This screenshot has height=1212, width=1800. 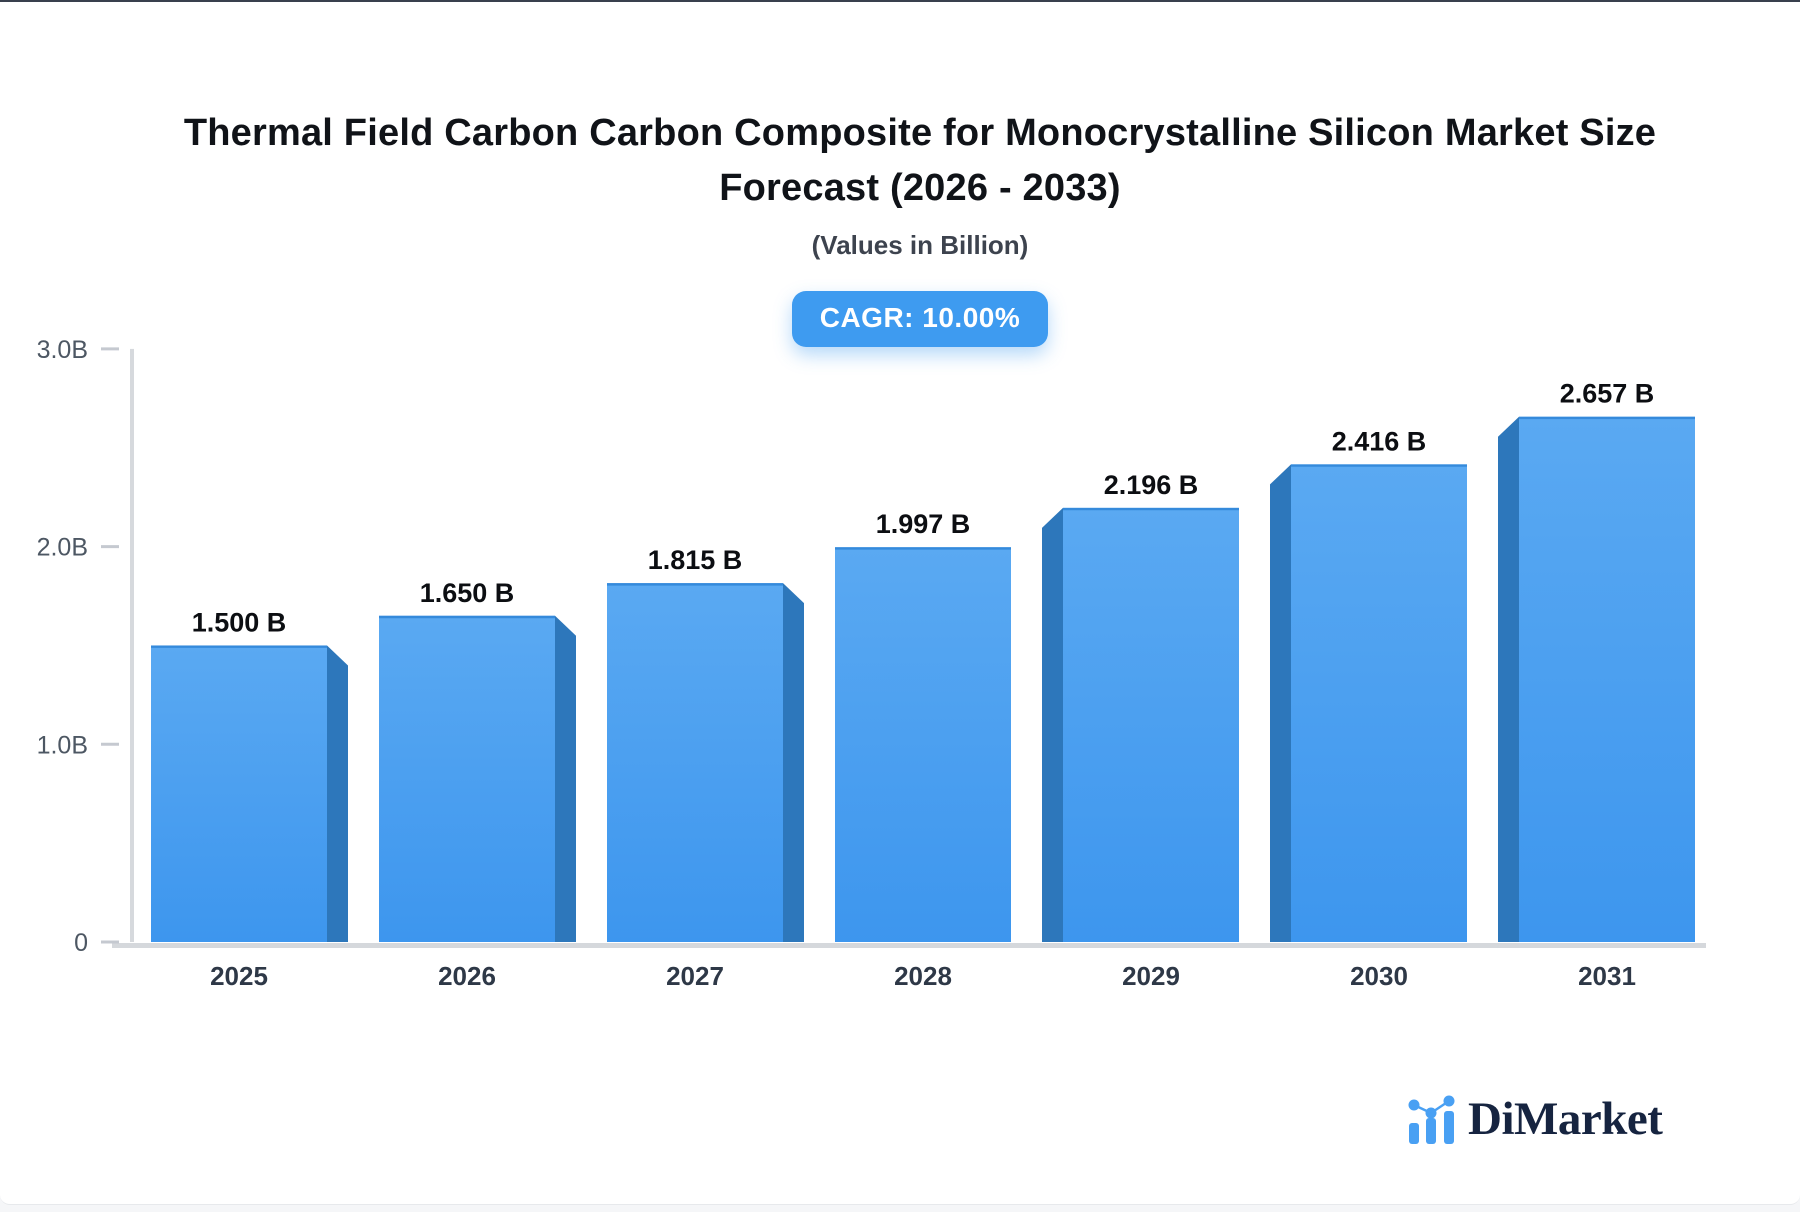 What do you see at coordinates (695, 976) in the screenshot?
I see `x-axis-category-label: 2027` at bounding box center [695, 976].